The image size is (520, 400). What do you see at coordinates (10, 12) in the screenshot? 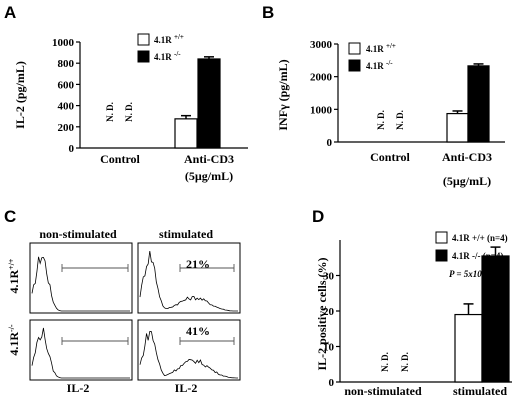
I see `panel-label-a: A` at bounding box center [10, 12].